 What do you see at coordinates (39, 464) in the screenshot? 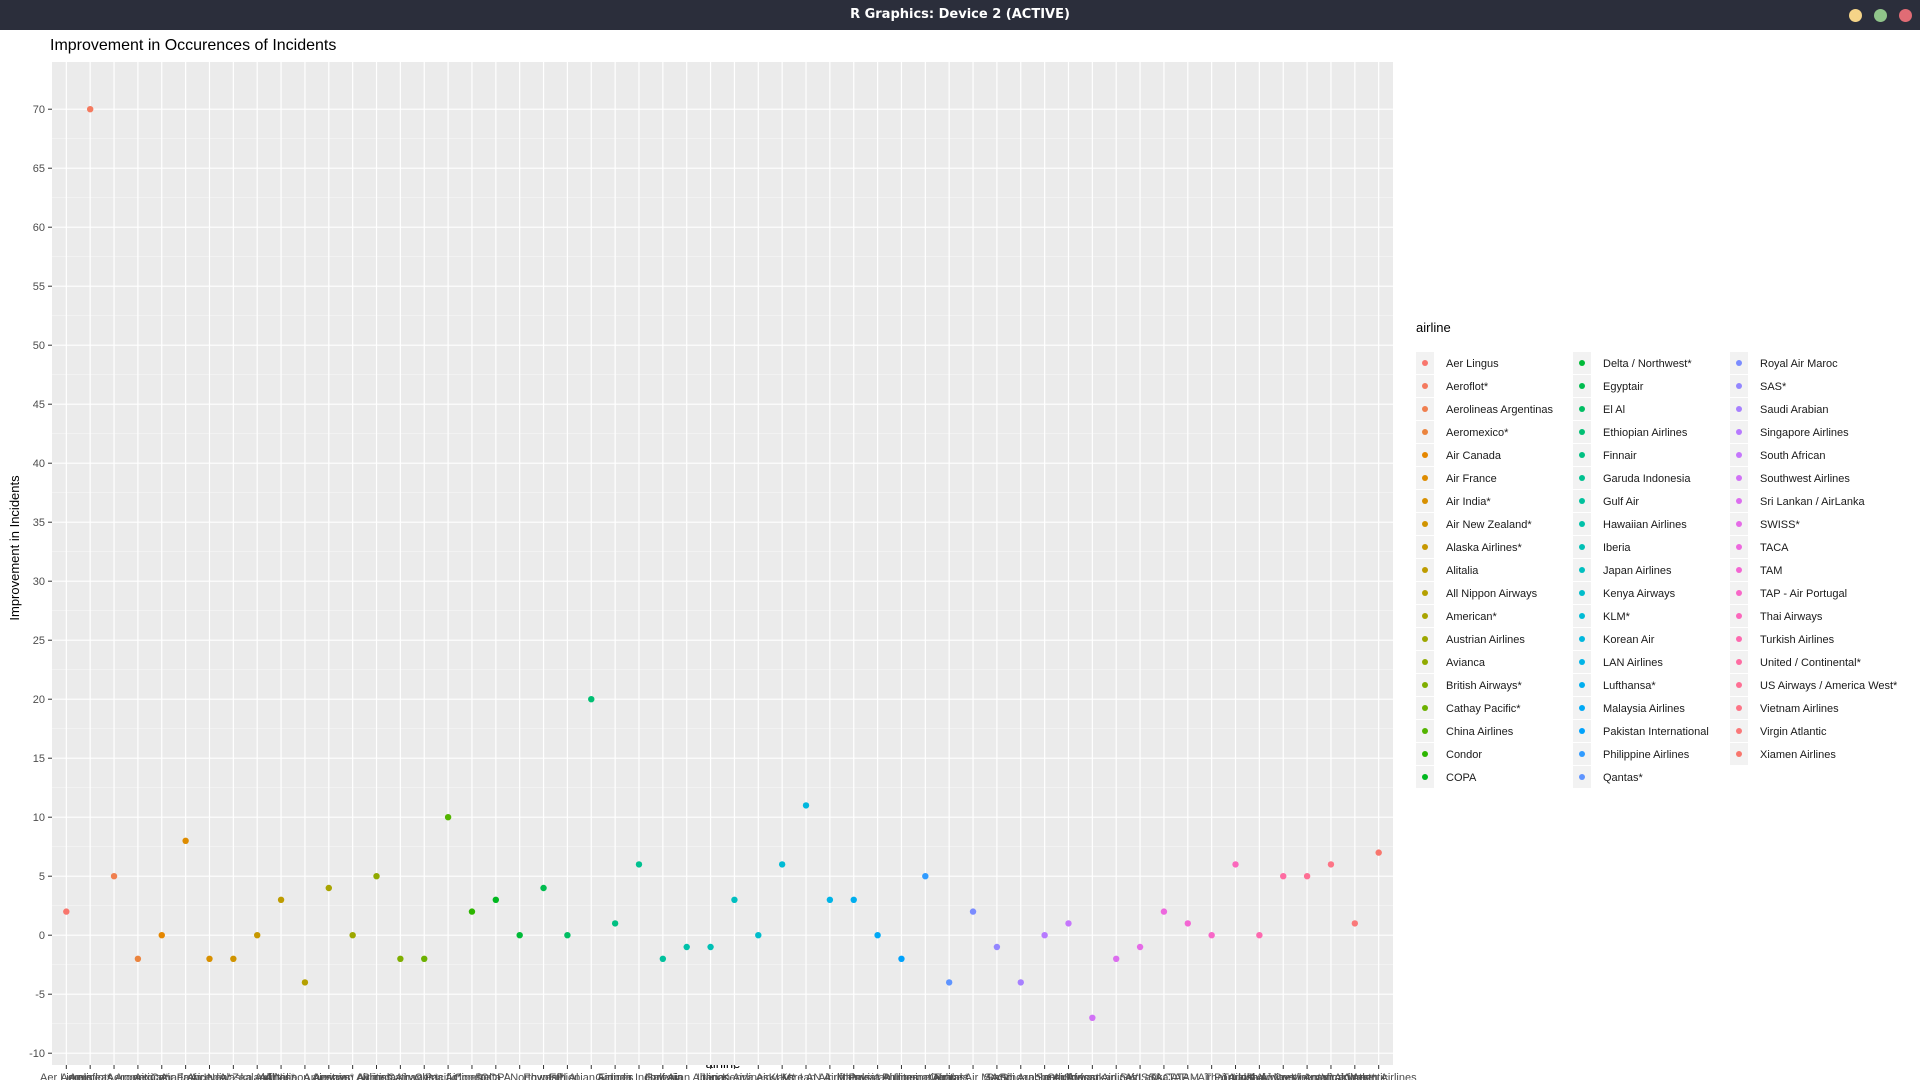
I see `y-tick-label: 40` at bounding box center [39, 464].